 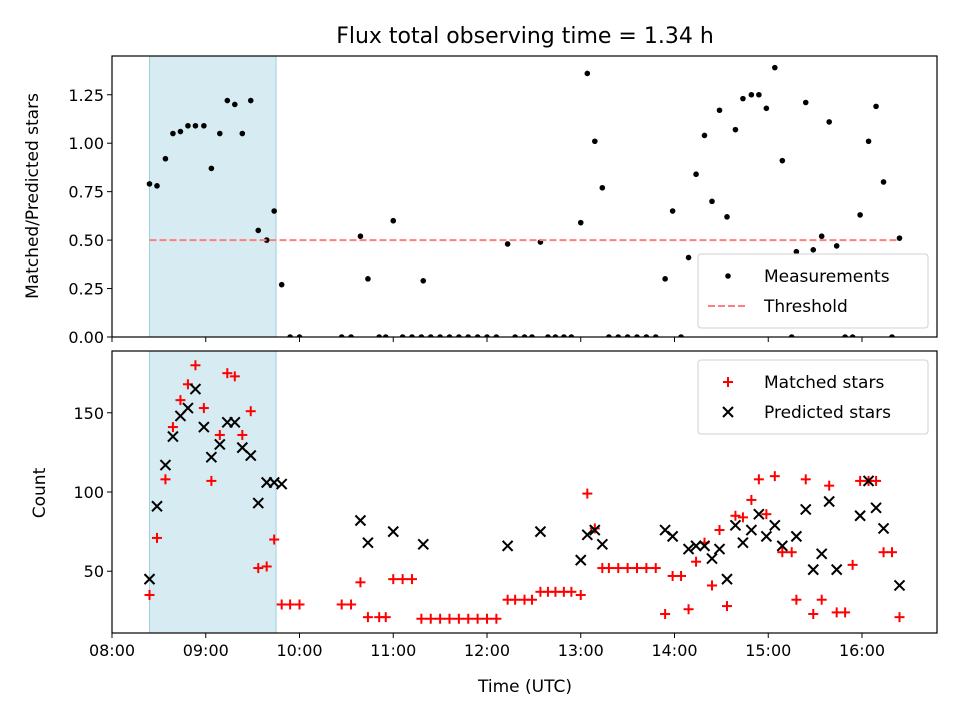 What do you see at coordinates (813, 291) in the screenshot?
I see `top-legend-box` at bounding box center [813, 291].